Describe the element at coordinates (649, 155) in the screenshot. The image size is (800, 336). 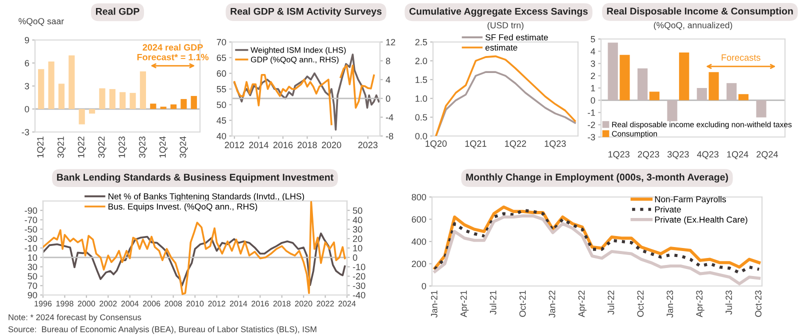
I see `x-tick-label: 2Q23` at that location.